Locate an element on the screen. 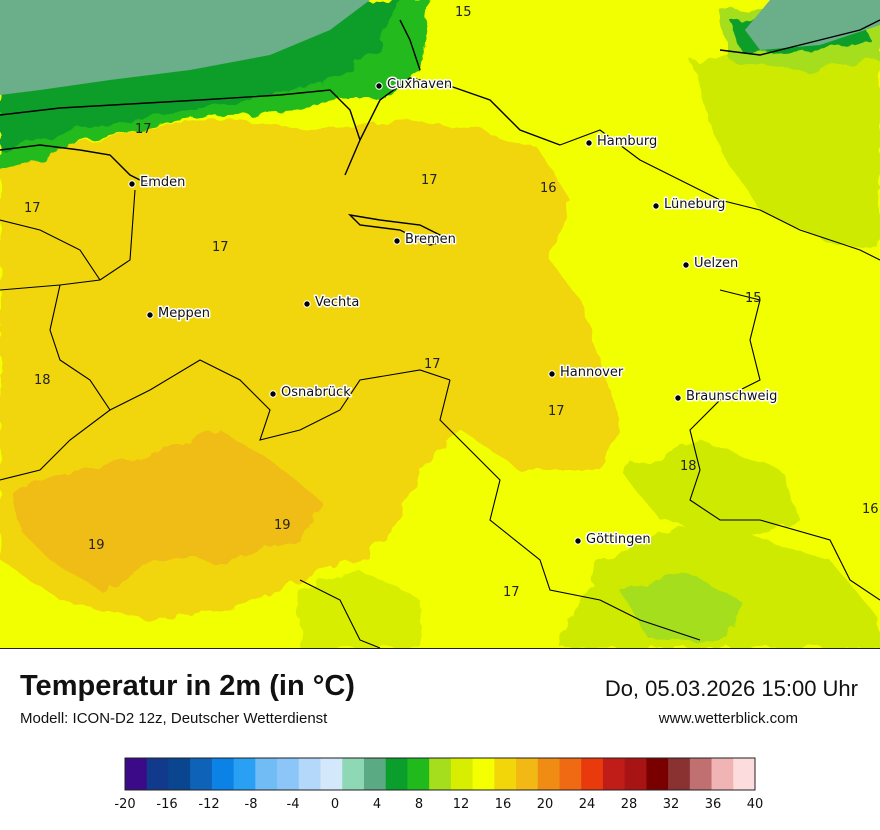 This screenshot has height=830, width=880. temperature-field-11-south is located at coordinates (680, 605).